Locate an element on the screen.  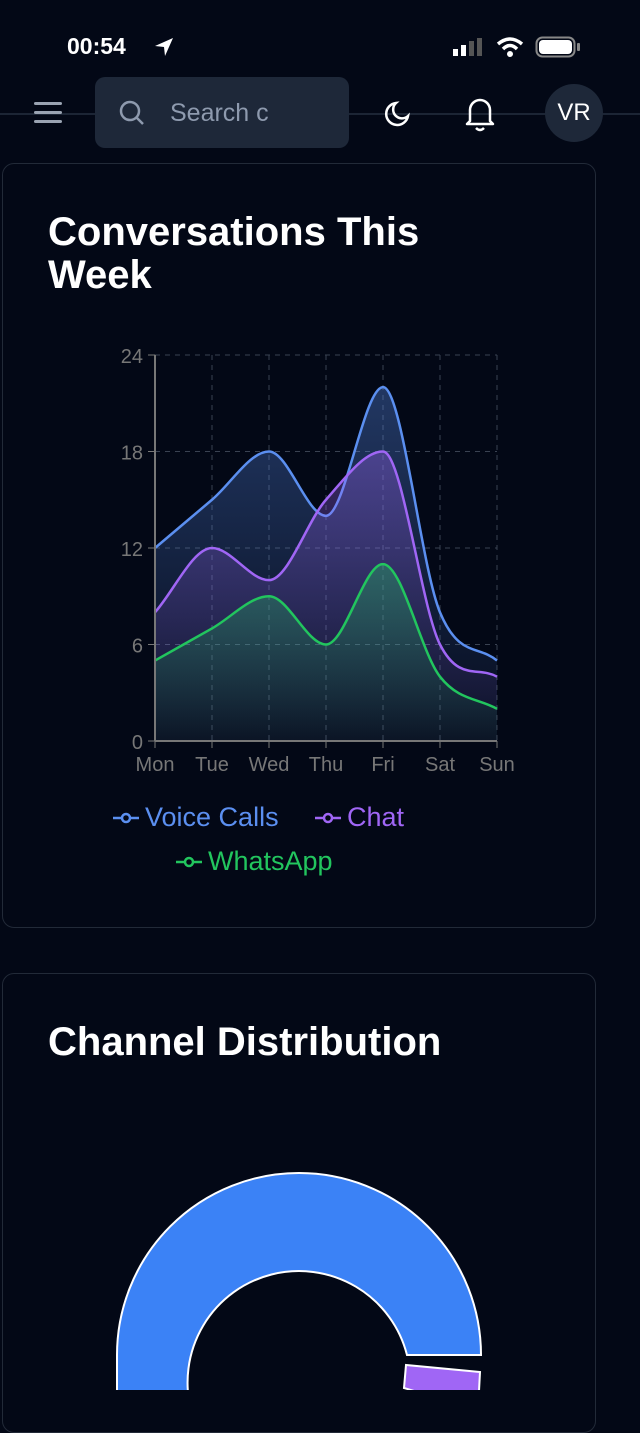
legend-chat: Chat is located at coordinates (359, 817).